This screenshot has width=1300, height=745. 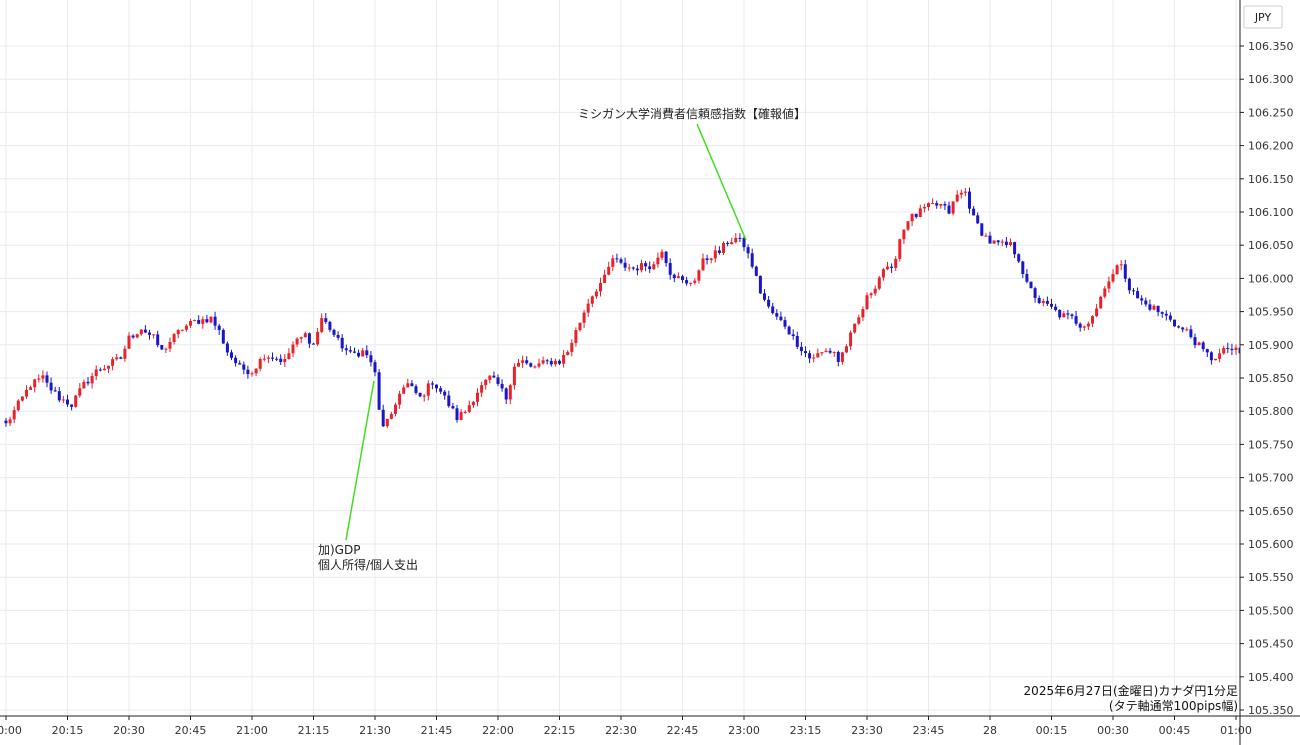 What do you see at coordinates (1263, 17) in the screenshot?
I see `currency-label: JPY` at bounding box center [1263, 17].